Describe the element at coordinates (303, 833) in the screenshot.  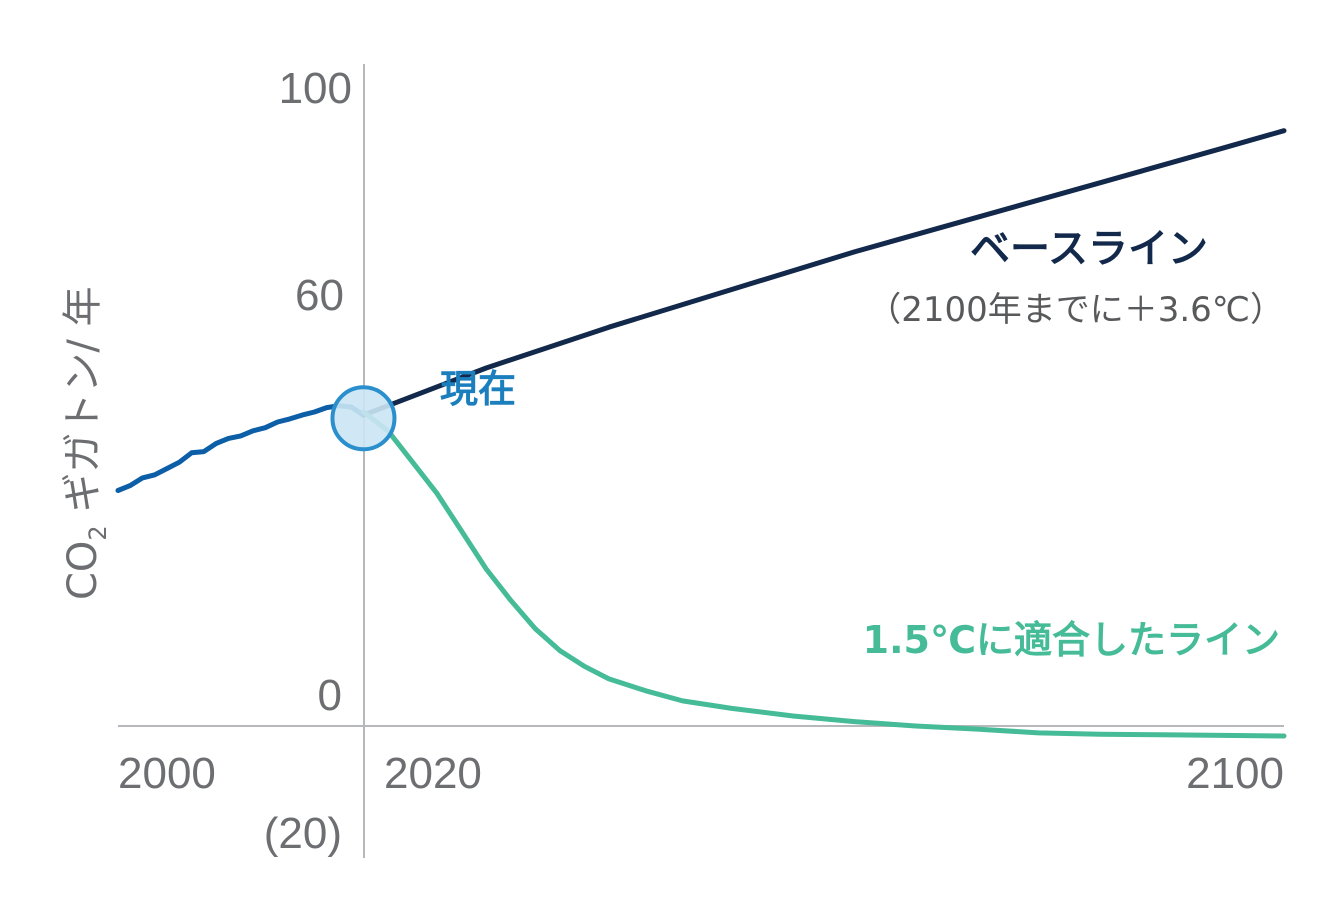
I see `y-tick-label-neg20: (20)` at that location.